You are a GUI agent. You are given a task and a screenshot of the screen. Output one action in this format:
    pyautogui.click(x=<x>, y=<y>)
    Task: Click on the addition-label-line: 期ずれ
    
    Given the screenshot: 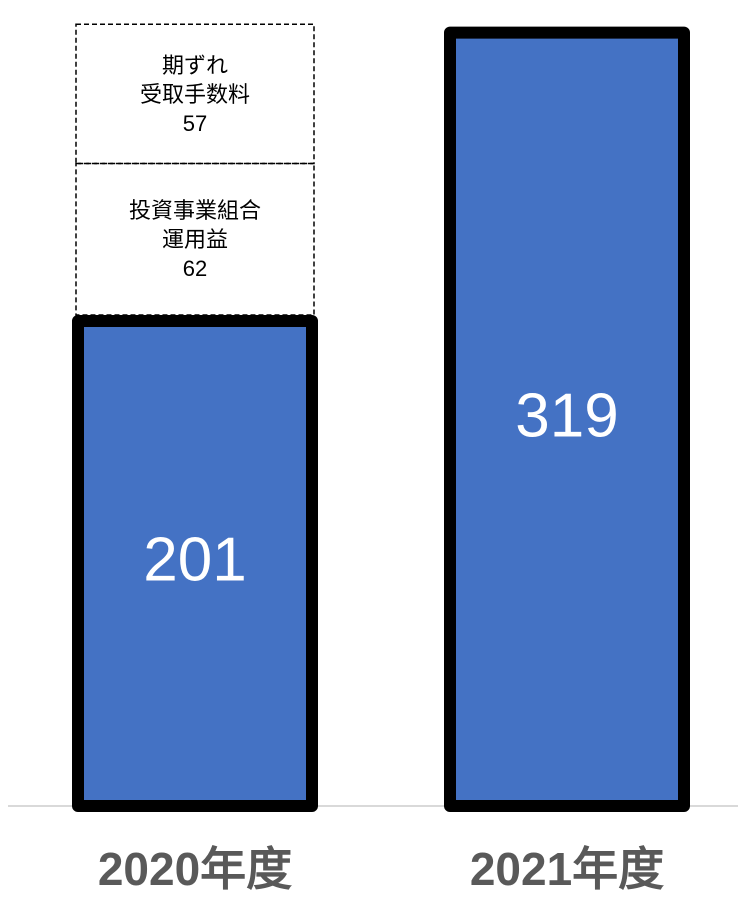 What is the action you would take?
    pyautogui.click(x=195, y=65)
    